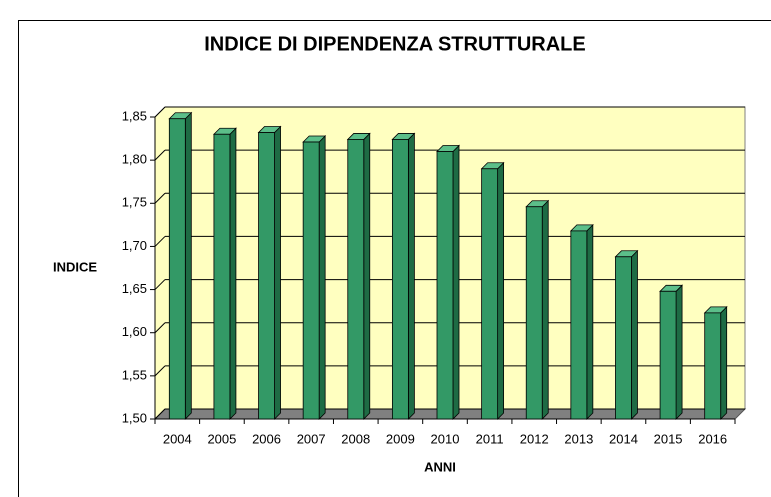 The width and height of the screenshot is (771, 497). I want to click on y-tick-label: 1,60, so click(134, 331).